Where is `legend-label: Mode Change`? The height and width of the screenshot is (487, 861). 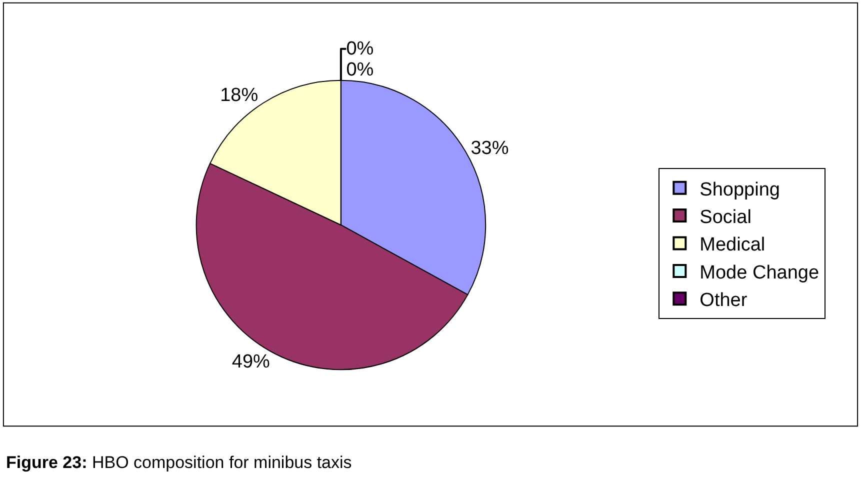
legend-label: Mode Change is located at coordinates (760, 273).